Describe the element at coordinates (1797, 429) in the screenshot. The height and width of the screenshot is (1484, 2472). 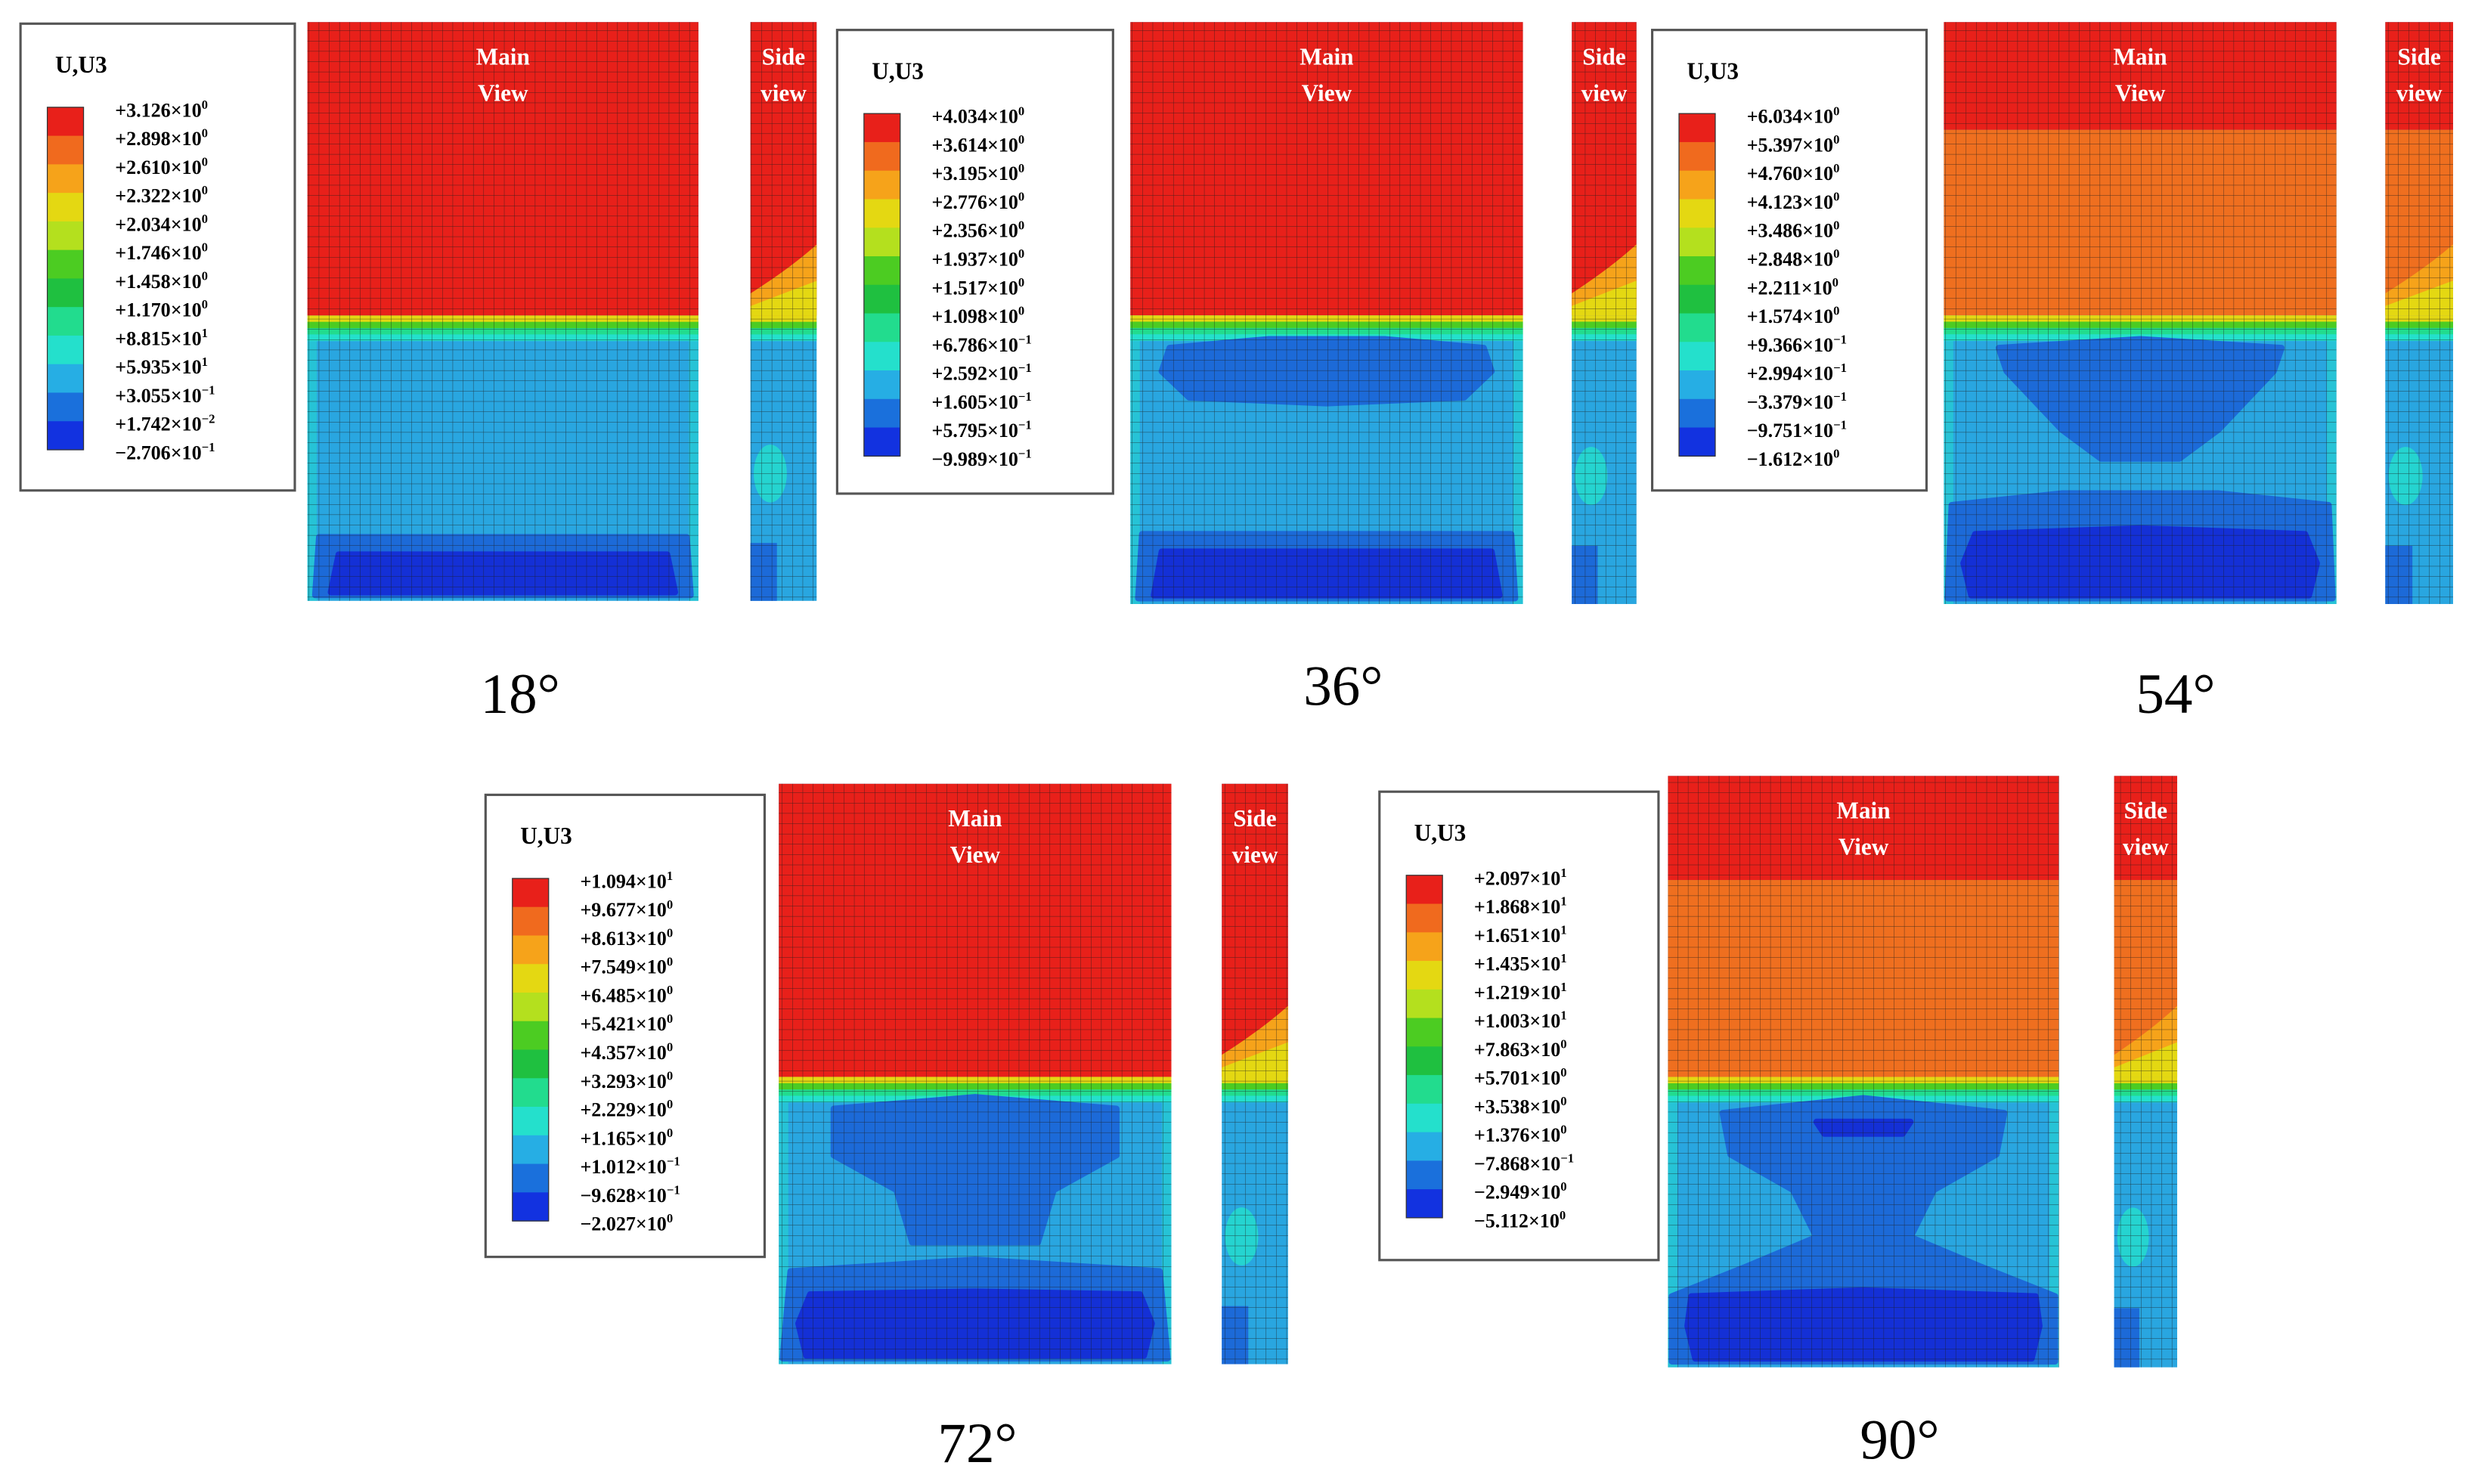
I see `legend-label: −9.751×10⁻¹` at that location.